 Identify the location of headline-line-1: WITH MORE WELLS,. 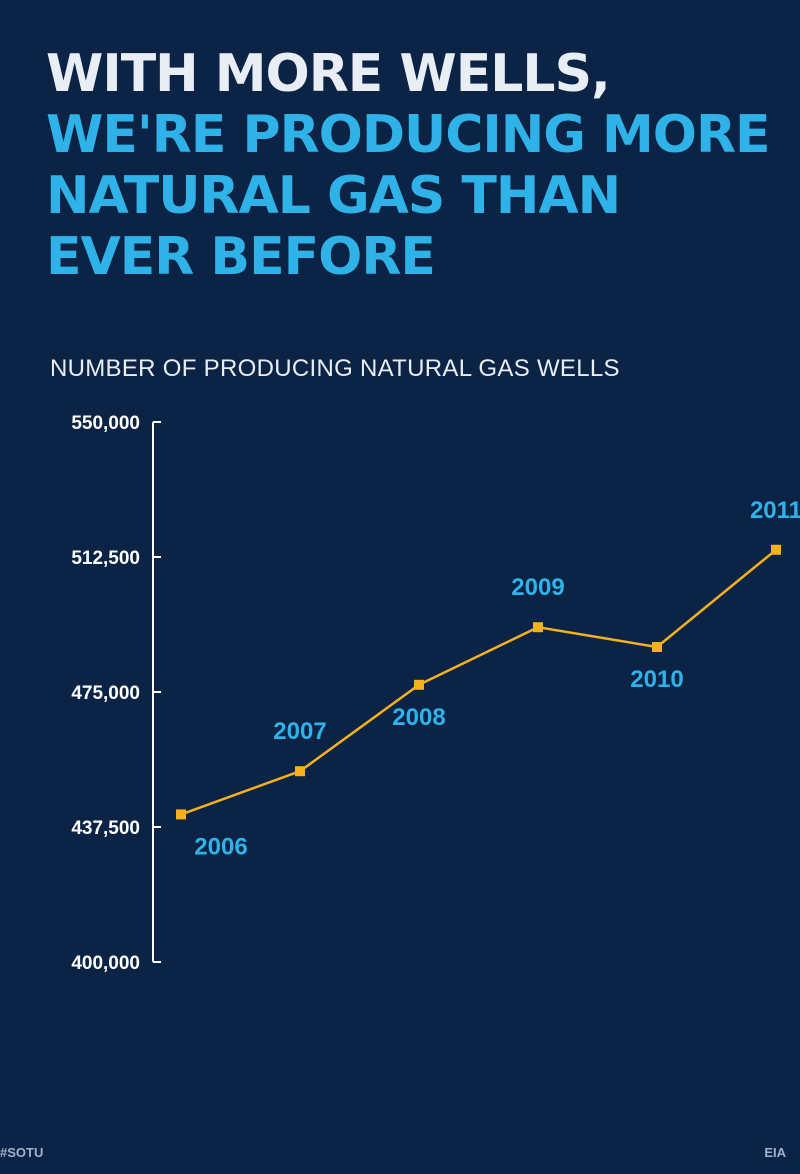
(328, 74).